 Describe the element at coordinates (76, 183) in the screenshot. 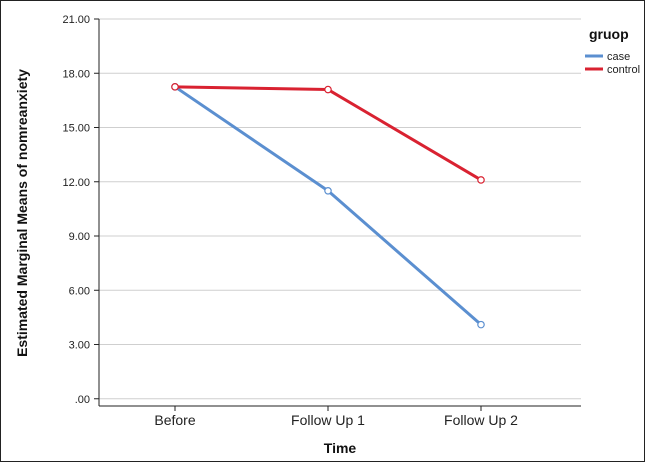

I see `y-tick-label: 12.00` at that location.